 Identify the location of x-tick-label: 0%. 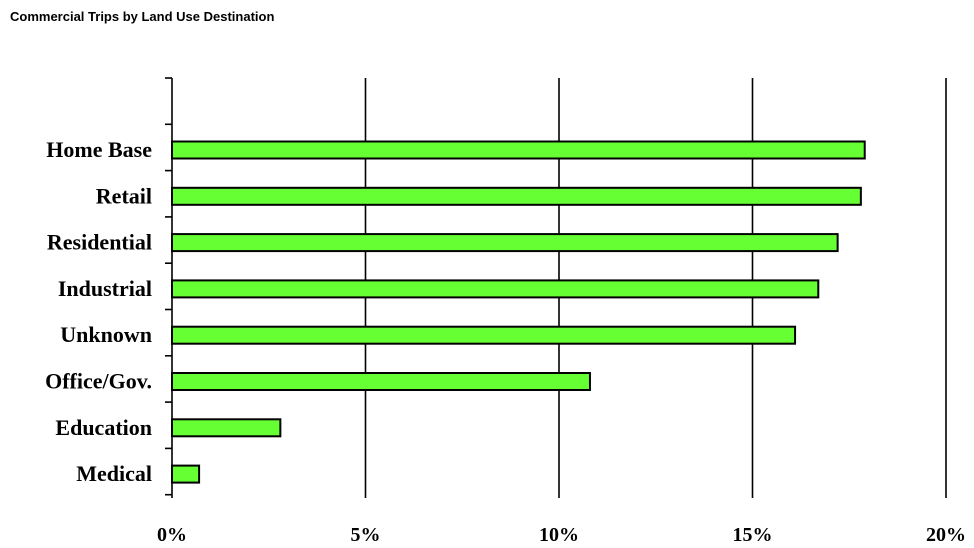
(172, 535).